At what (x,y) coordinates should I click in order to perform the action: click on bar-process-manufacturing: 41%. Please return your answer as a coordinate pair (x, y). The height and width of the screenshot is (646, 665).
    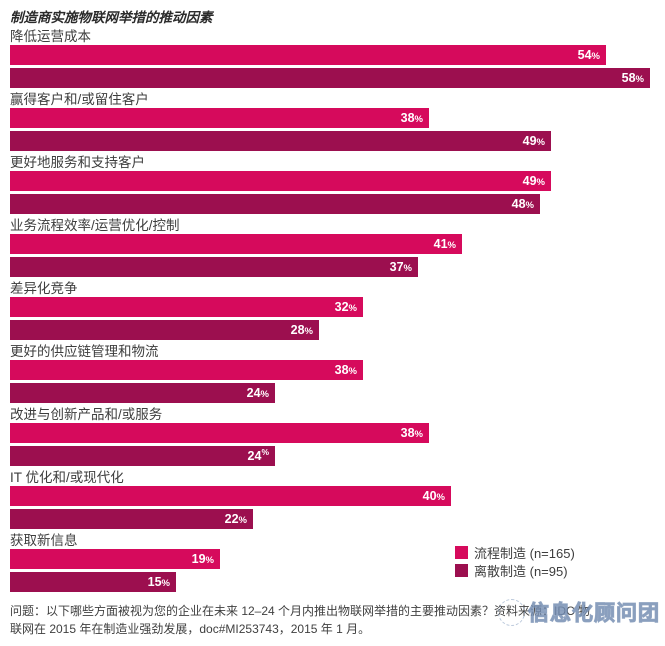
    Looking at the image, I should click on (236, 244).